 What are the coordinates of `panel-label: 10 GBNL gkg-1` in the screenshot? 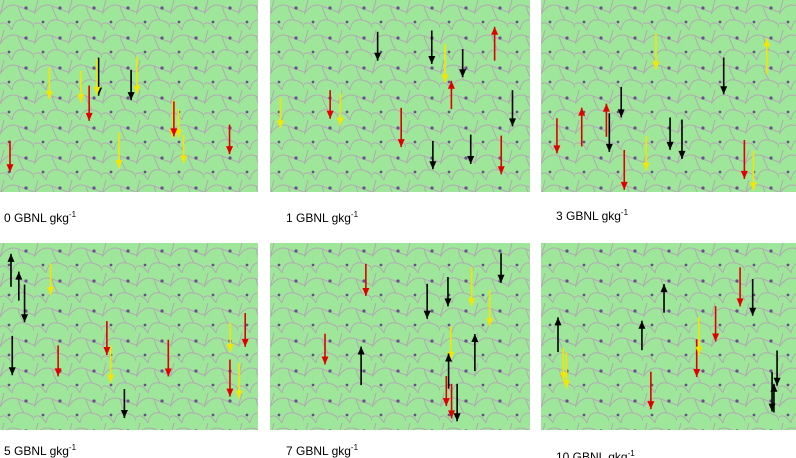 It's located at (595, 453).